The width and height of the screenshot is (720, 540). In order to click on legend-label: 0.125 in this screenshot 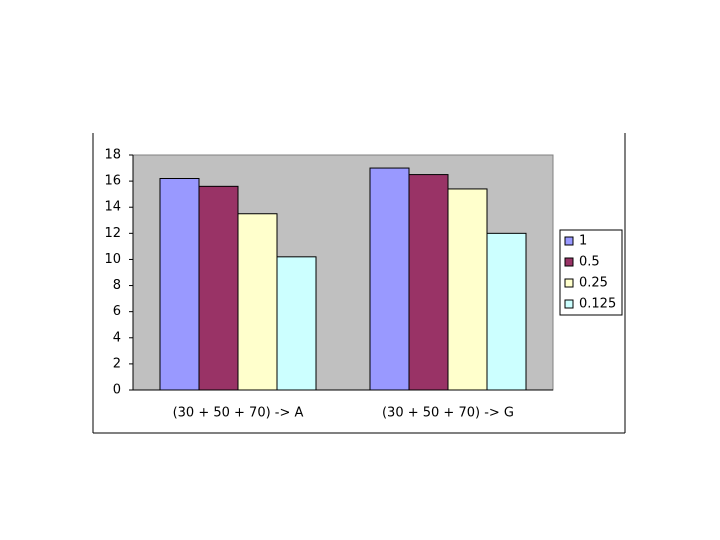, I will do `click(597, 304)`.